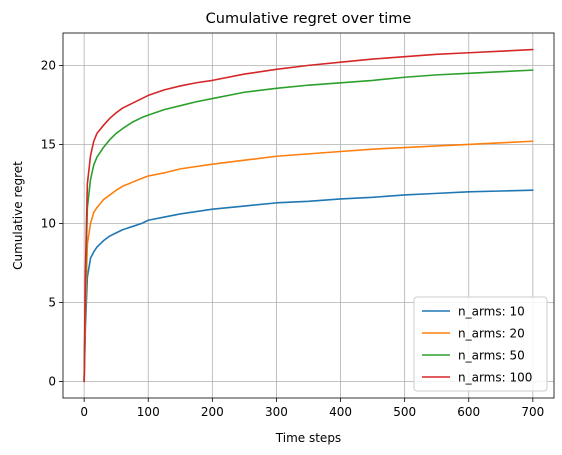 This screenshot has height=455, width=562. I want to click on y-tick-label: 15, so click(48, 145).